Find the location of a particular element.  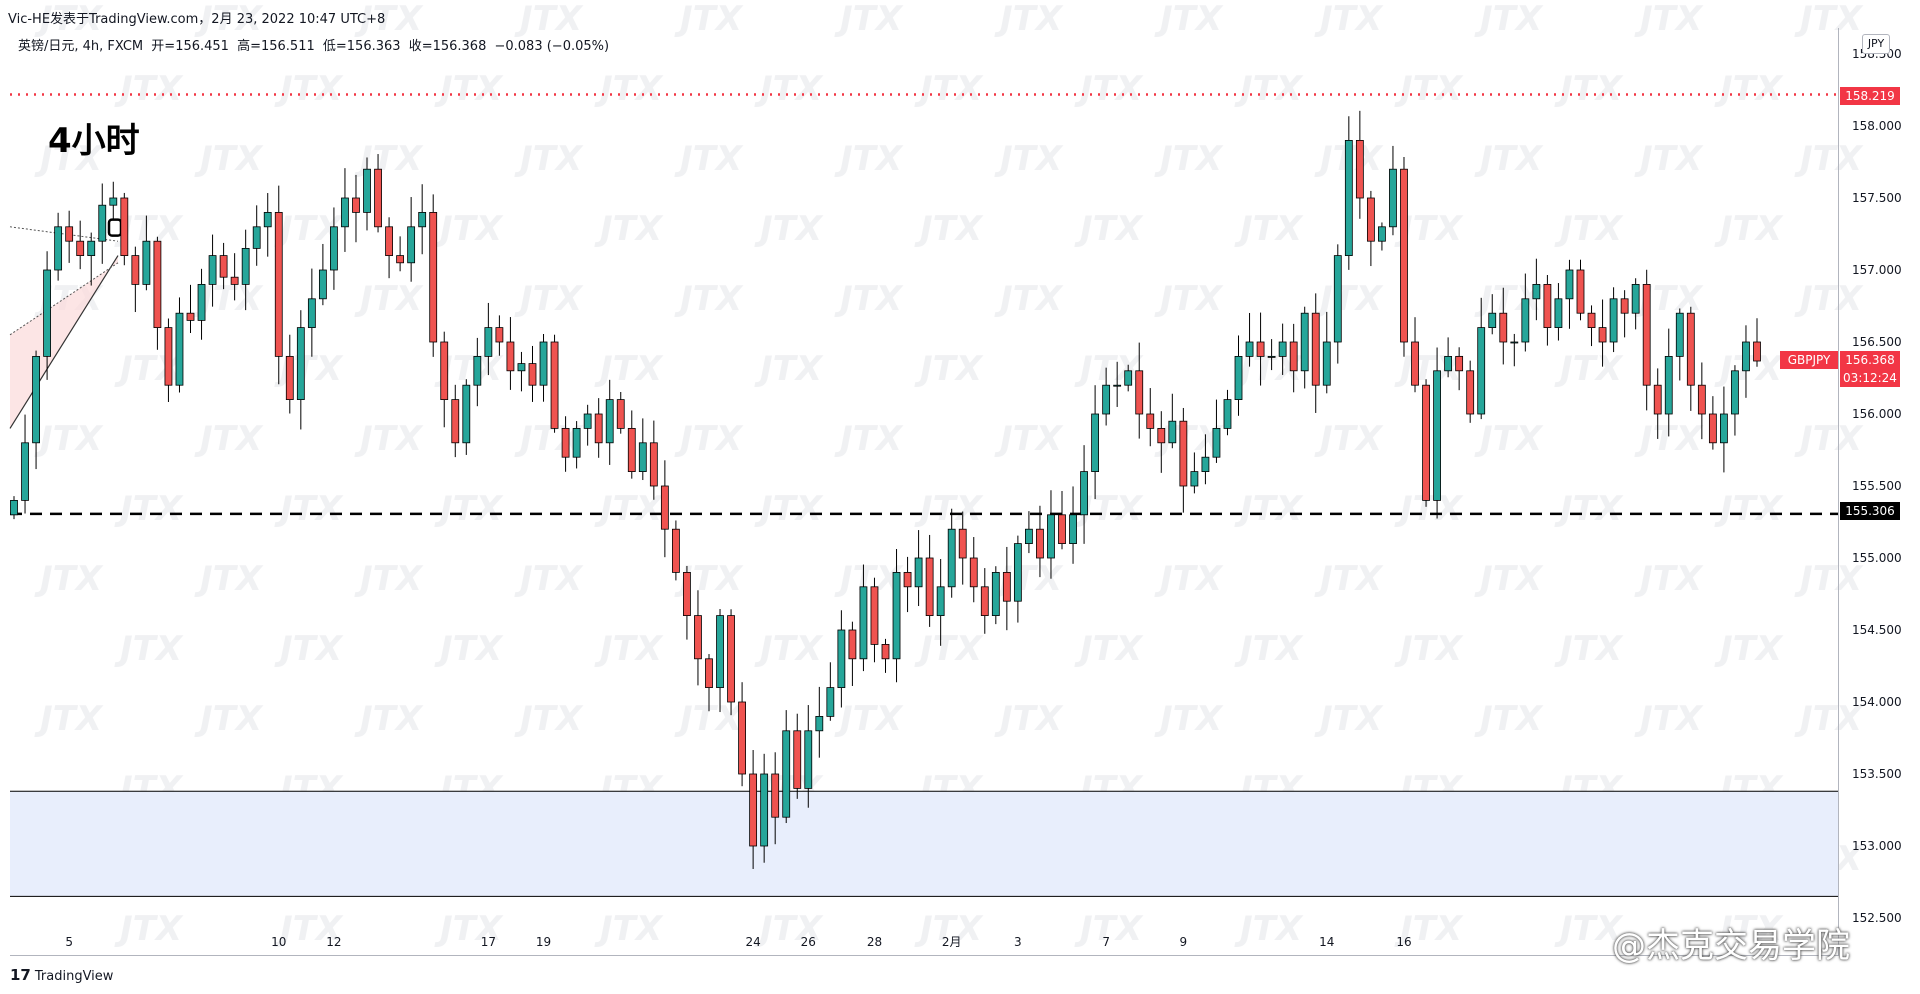

time-axis: 5 10 12 17 19 24 26 28 2月 3 7 9 14 16 is located at coordinates (738, 942).